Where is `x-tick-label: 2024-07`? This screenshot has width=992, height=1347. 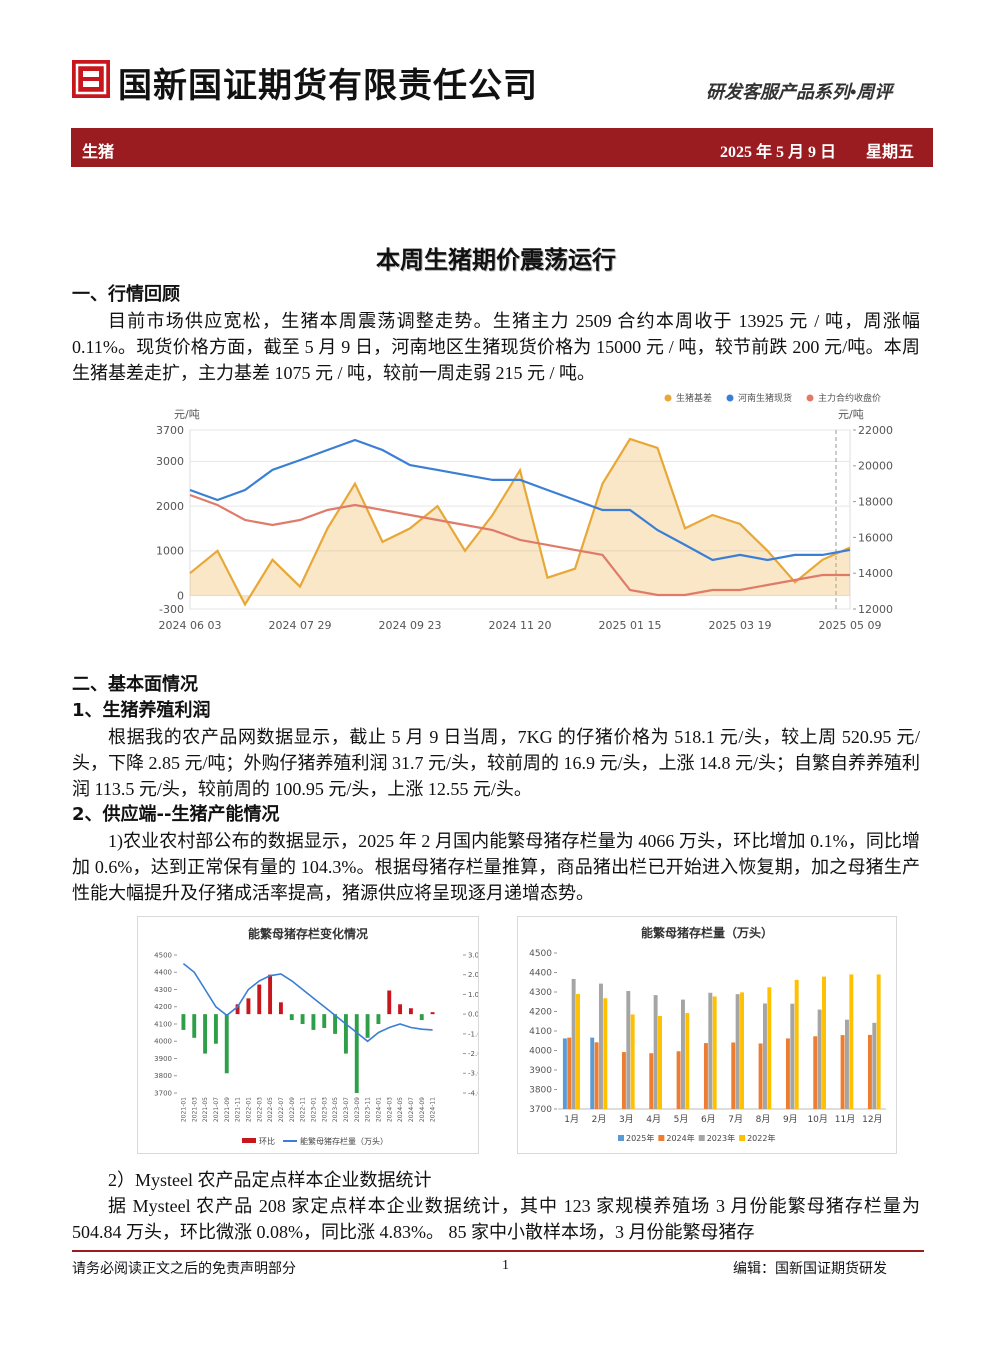
x-tick-label: 2024-07 is located at coordinates (411, 1109).